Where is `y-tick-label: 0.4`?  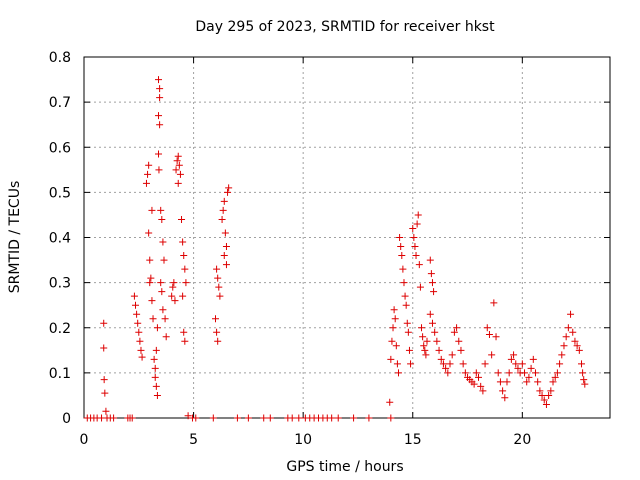 y-tick-label: 0.4 is located at coordinates (60, 239).